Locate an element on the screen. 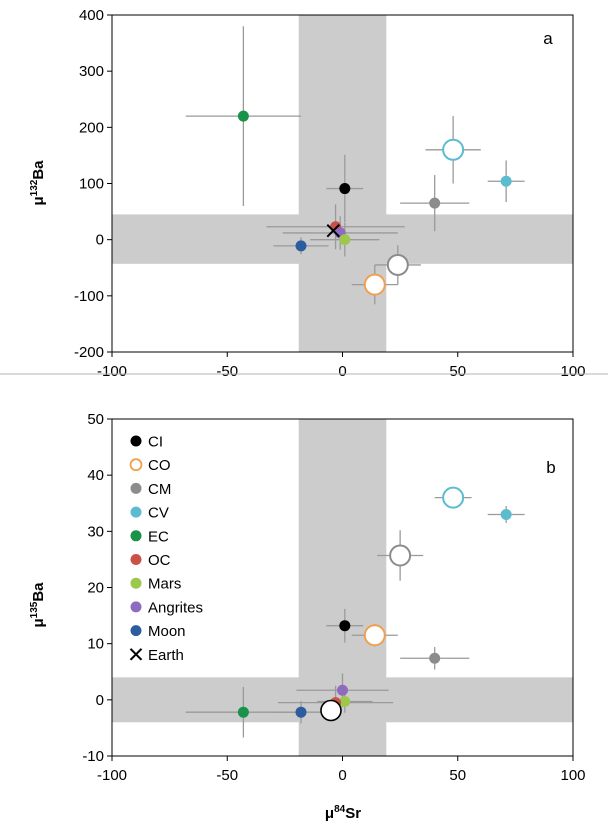 The image size is (608, 827). panel-b-legend: CI CO CM CV EC OC Mars Angrites Moon Earth is located at coordinates (166, 549).